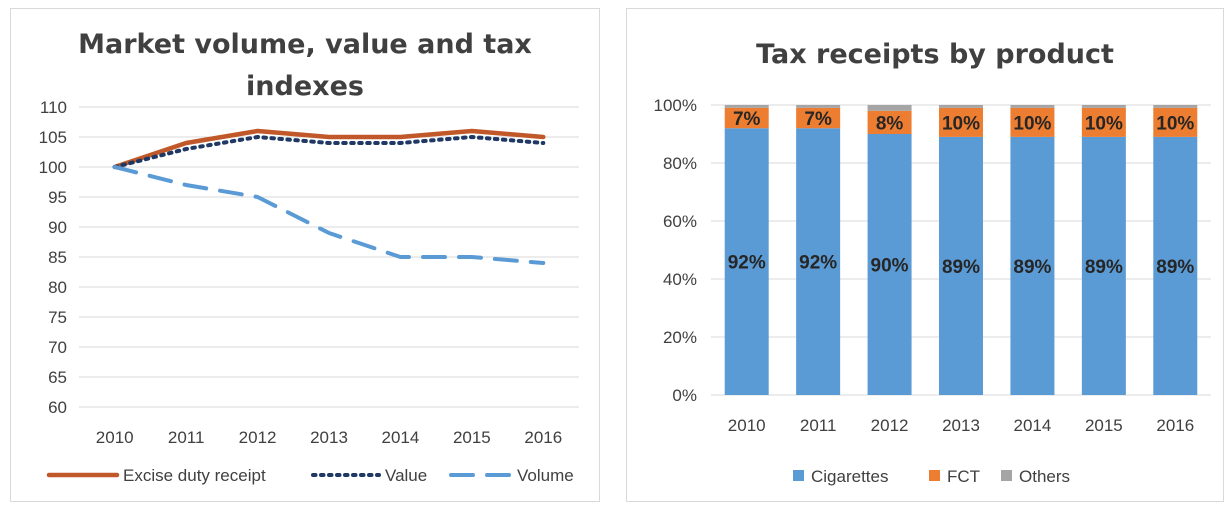  What do you see at coordinates (57, 257) in the screenshot?
I see `y-tick-label: 85` at bounding box center [57, 257].